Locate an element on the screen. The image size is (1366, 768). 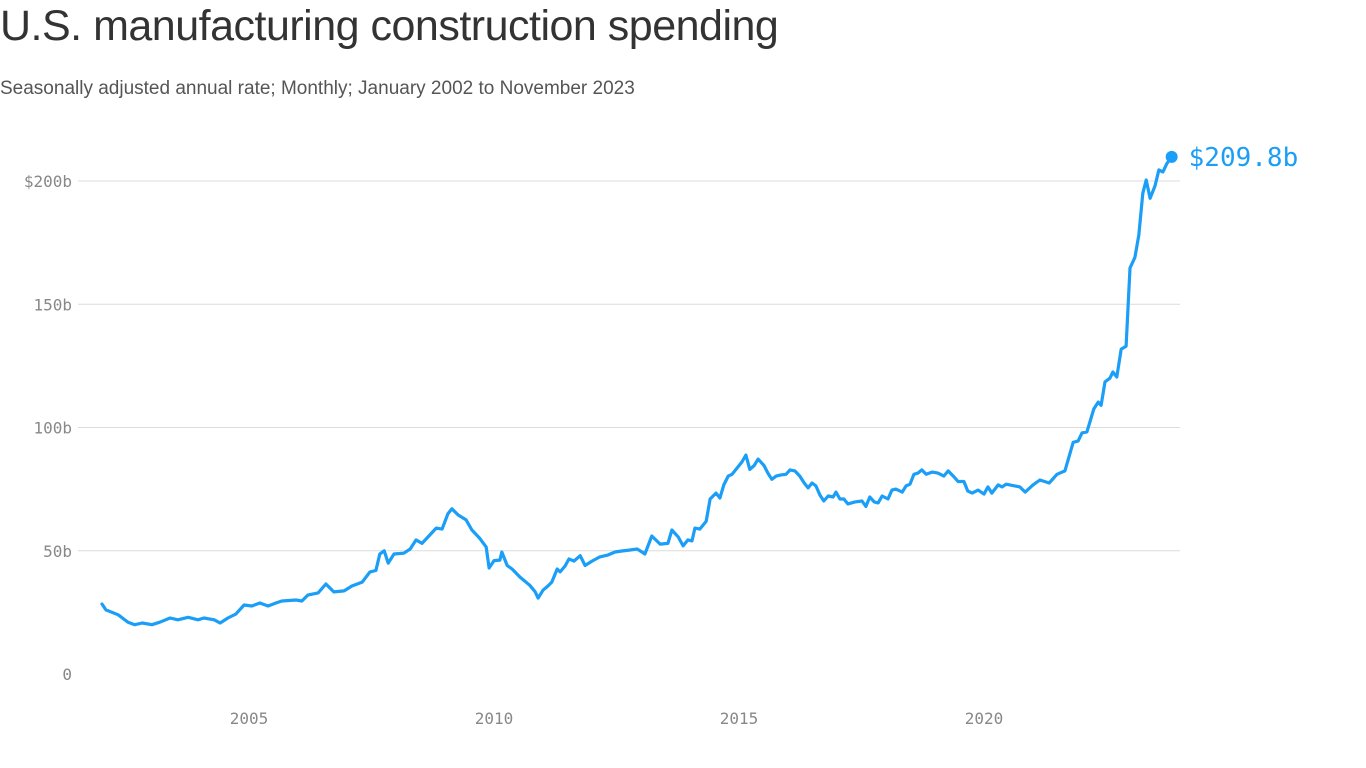
x-tick-label: 2010 is located at coordinates (494, 718).